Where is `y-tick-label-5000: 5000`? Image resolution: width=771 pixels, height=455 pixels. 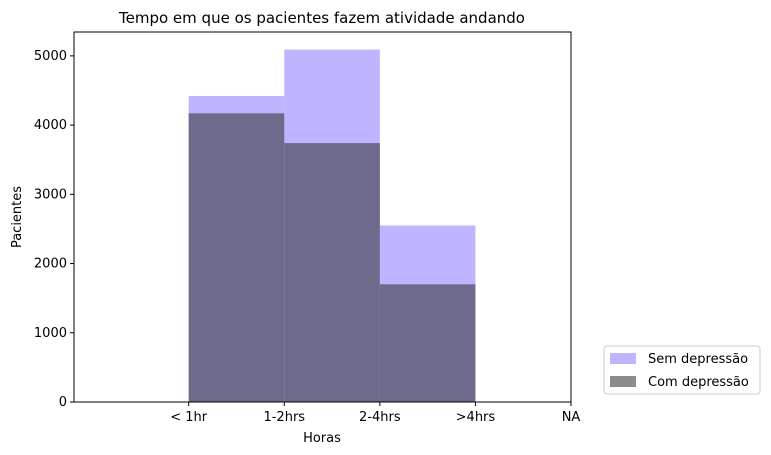
y-tick-label-5000: 5000 is located at coordinates (50, 56).